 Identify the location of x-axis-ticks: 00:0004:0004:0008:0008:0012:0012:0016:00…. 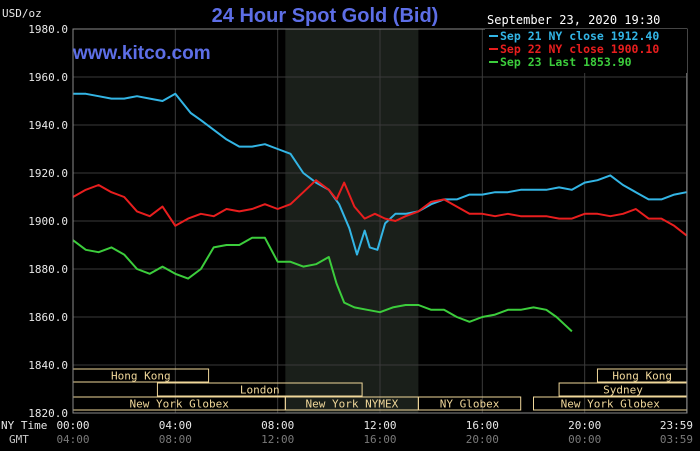
(374, 432).